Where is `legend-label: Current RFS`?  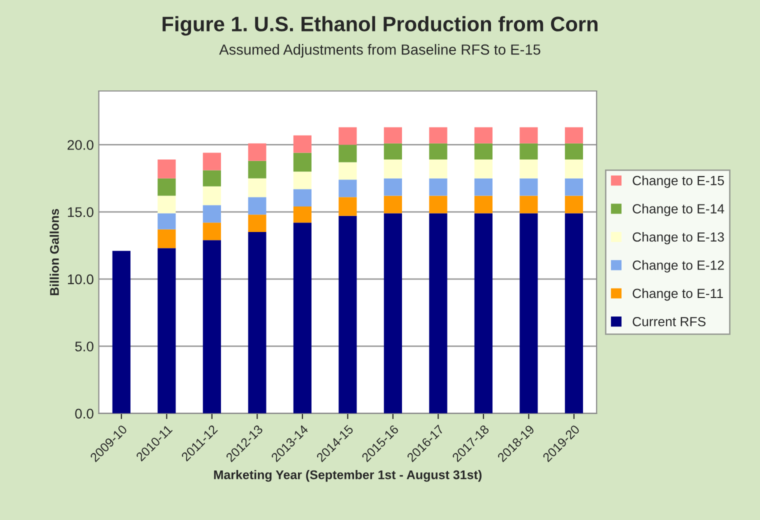
legend-label: Current RFS is located at coordinates (669, 321).